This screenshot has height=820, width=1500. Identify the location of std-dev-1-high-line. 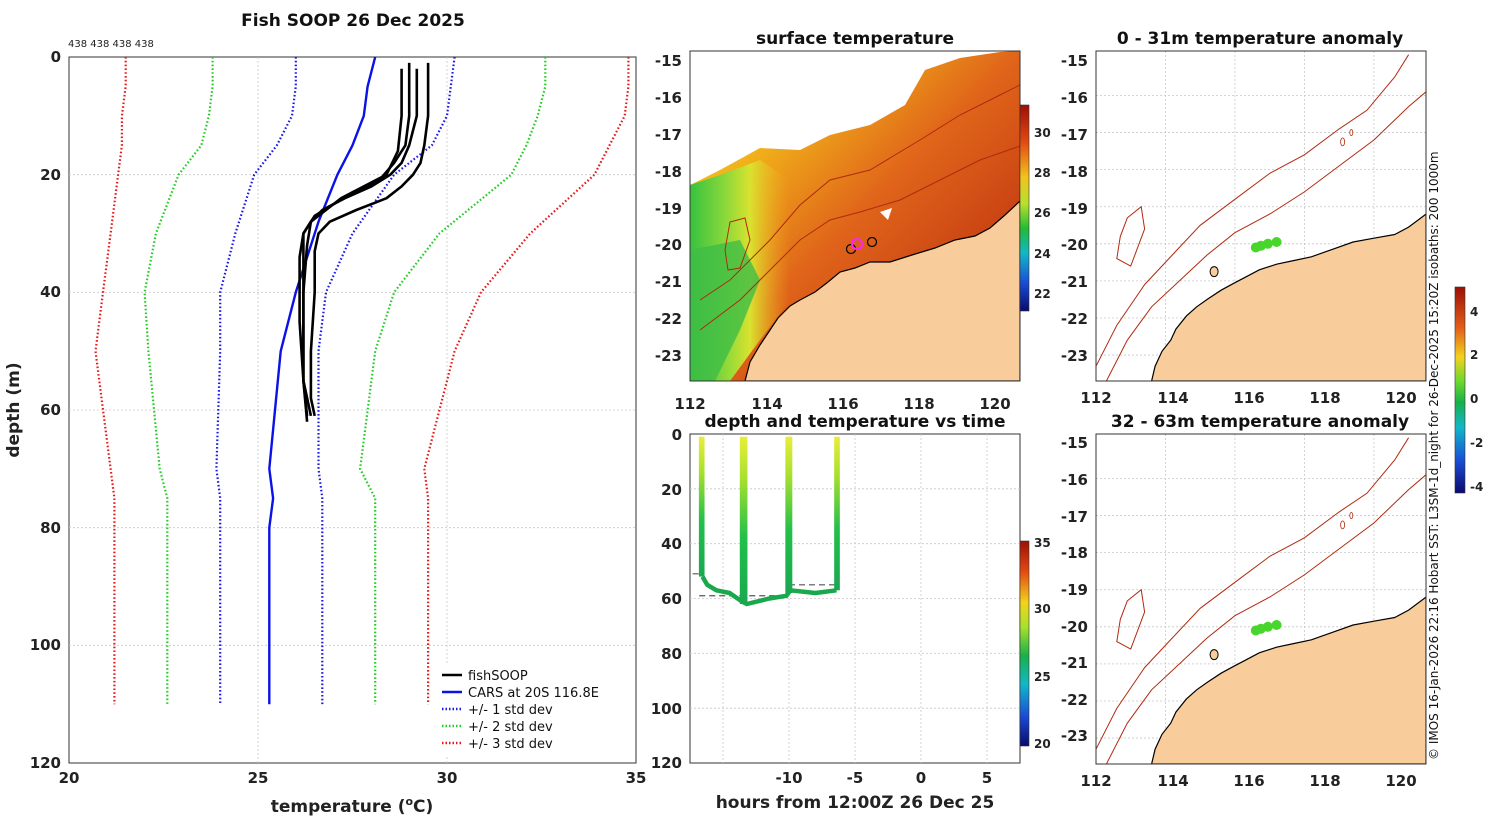
(386, 380).